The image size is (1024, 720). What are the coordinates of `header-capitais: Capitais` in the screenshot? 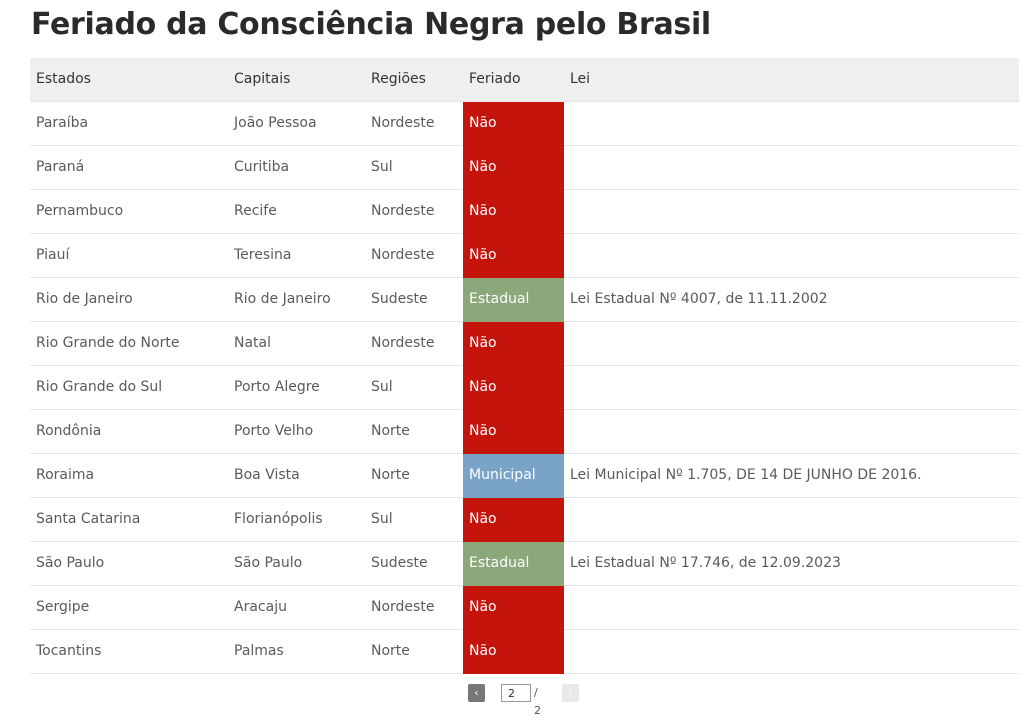 It's located at (262, 79).